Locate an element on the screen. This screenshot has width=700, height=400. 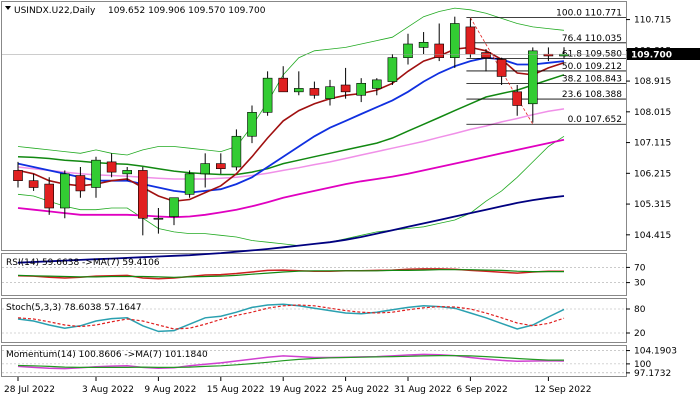
x-tick-label-7: 6 Sep 2022 is located at coordinates (481, 390).